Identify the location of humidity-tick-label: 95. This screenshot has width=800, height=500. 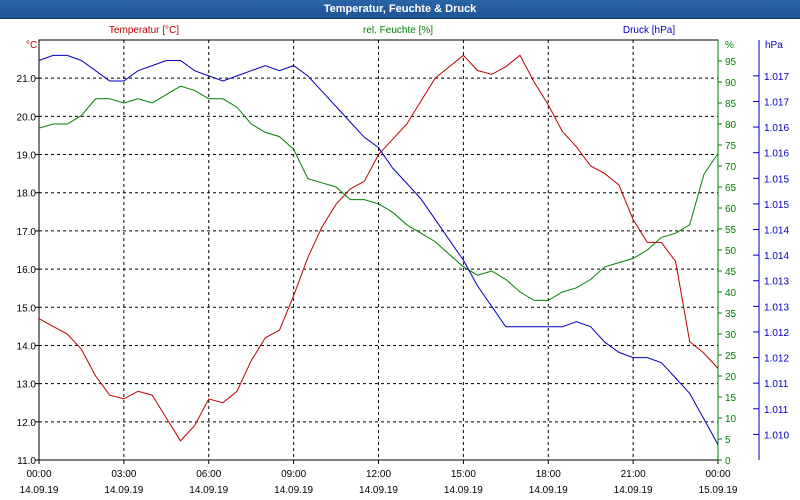
(731, 62).